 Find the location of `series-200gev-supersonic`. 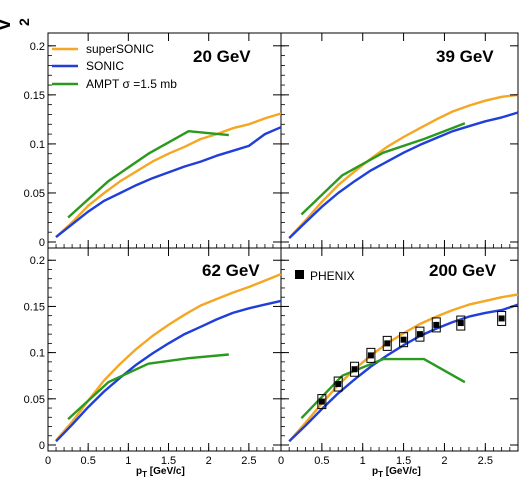

series-200gev-supersonic is located at coordinates (403, 368).